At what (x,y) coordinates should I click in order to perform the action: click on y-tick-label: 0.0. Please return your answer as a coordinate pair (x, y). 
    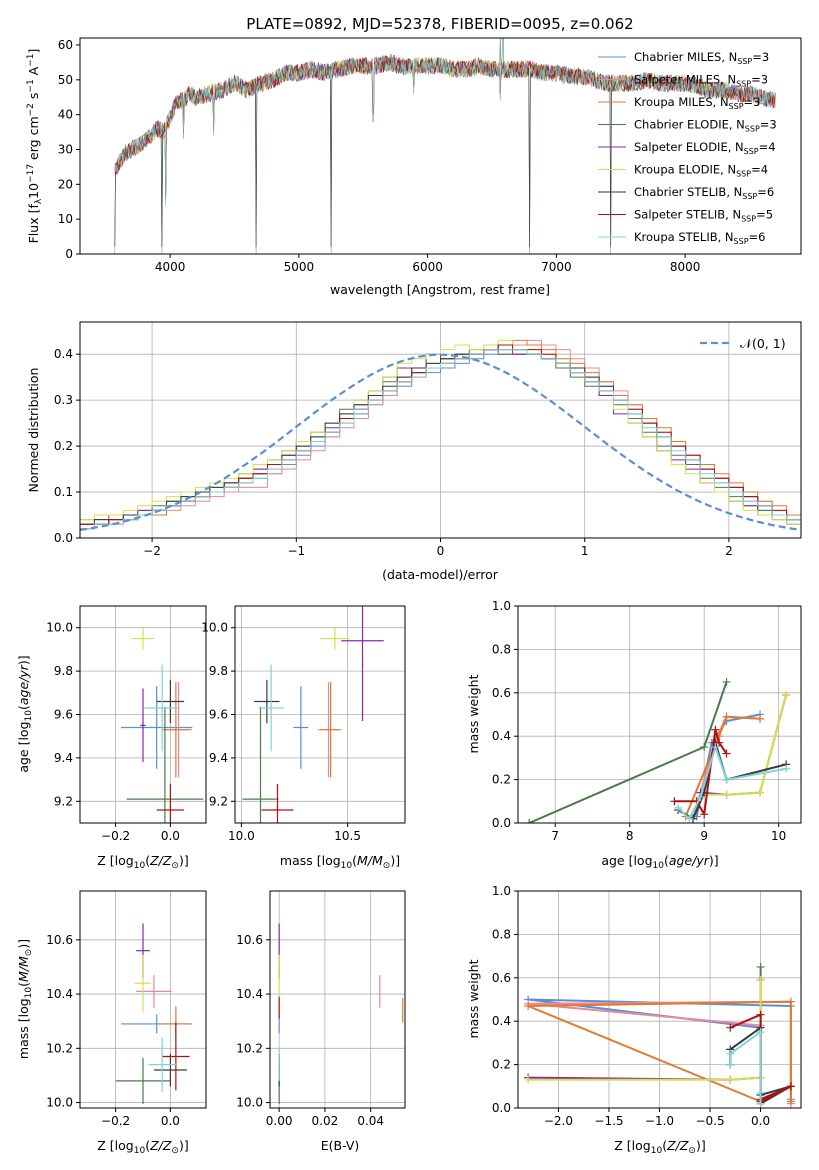
    Looking at the image, I should click on (501, 823).